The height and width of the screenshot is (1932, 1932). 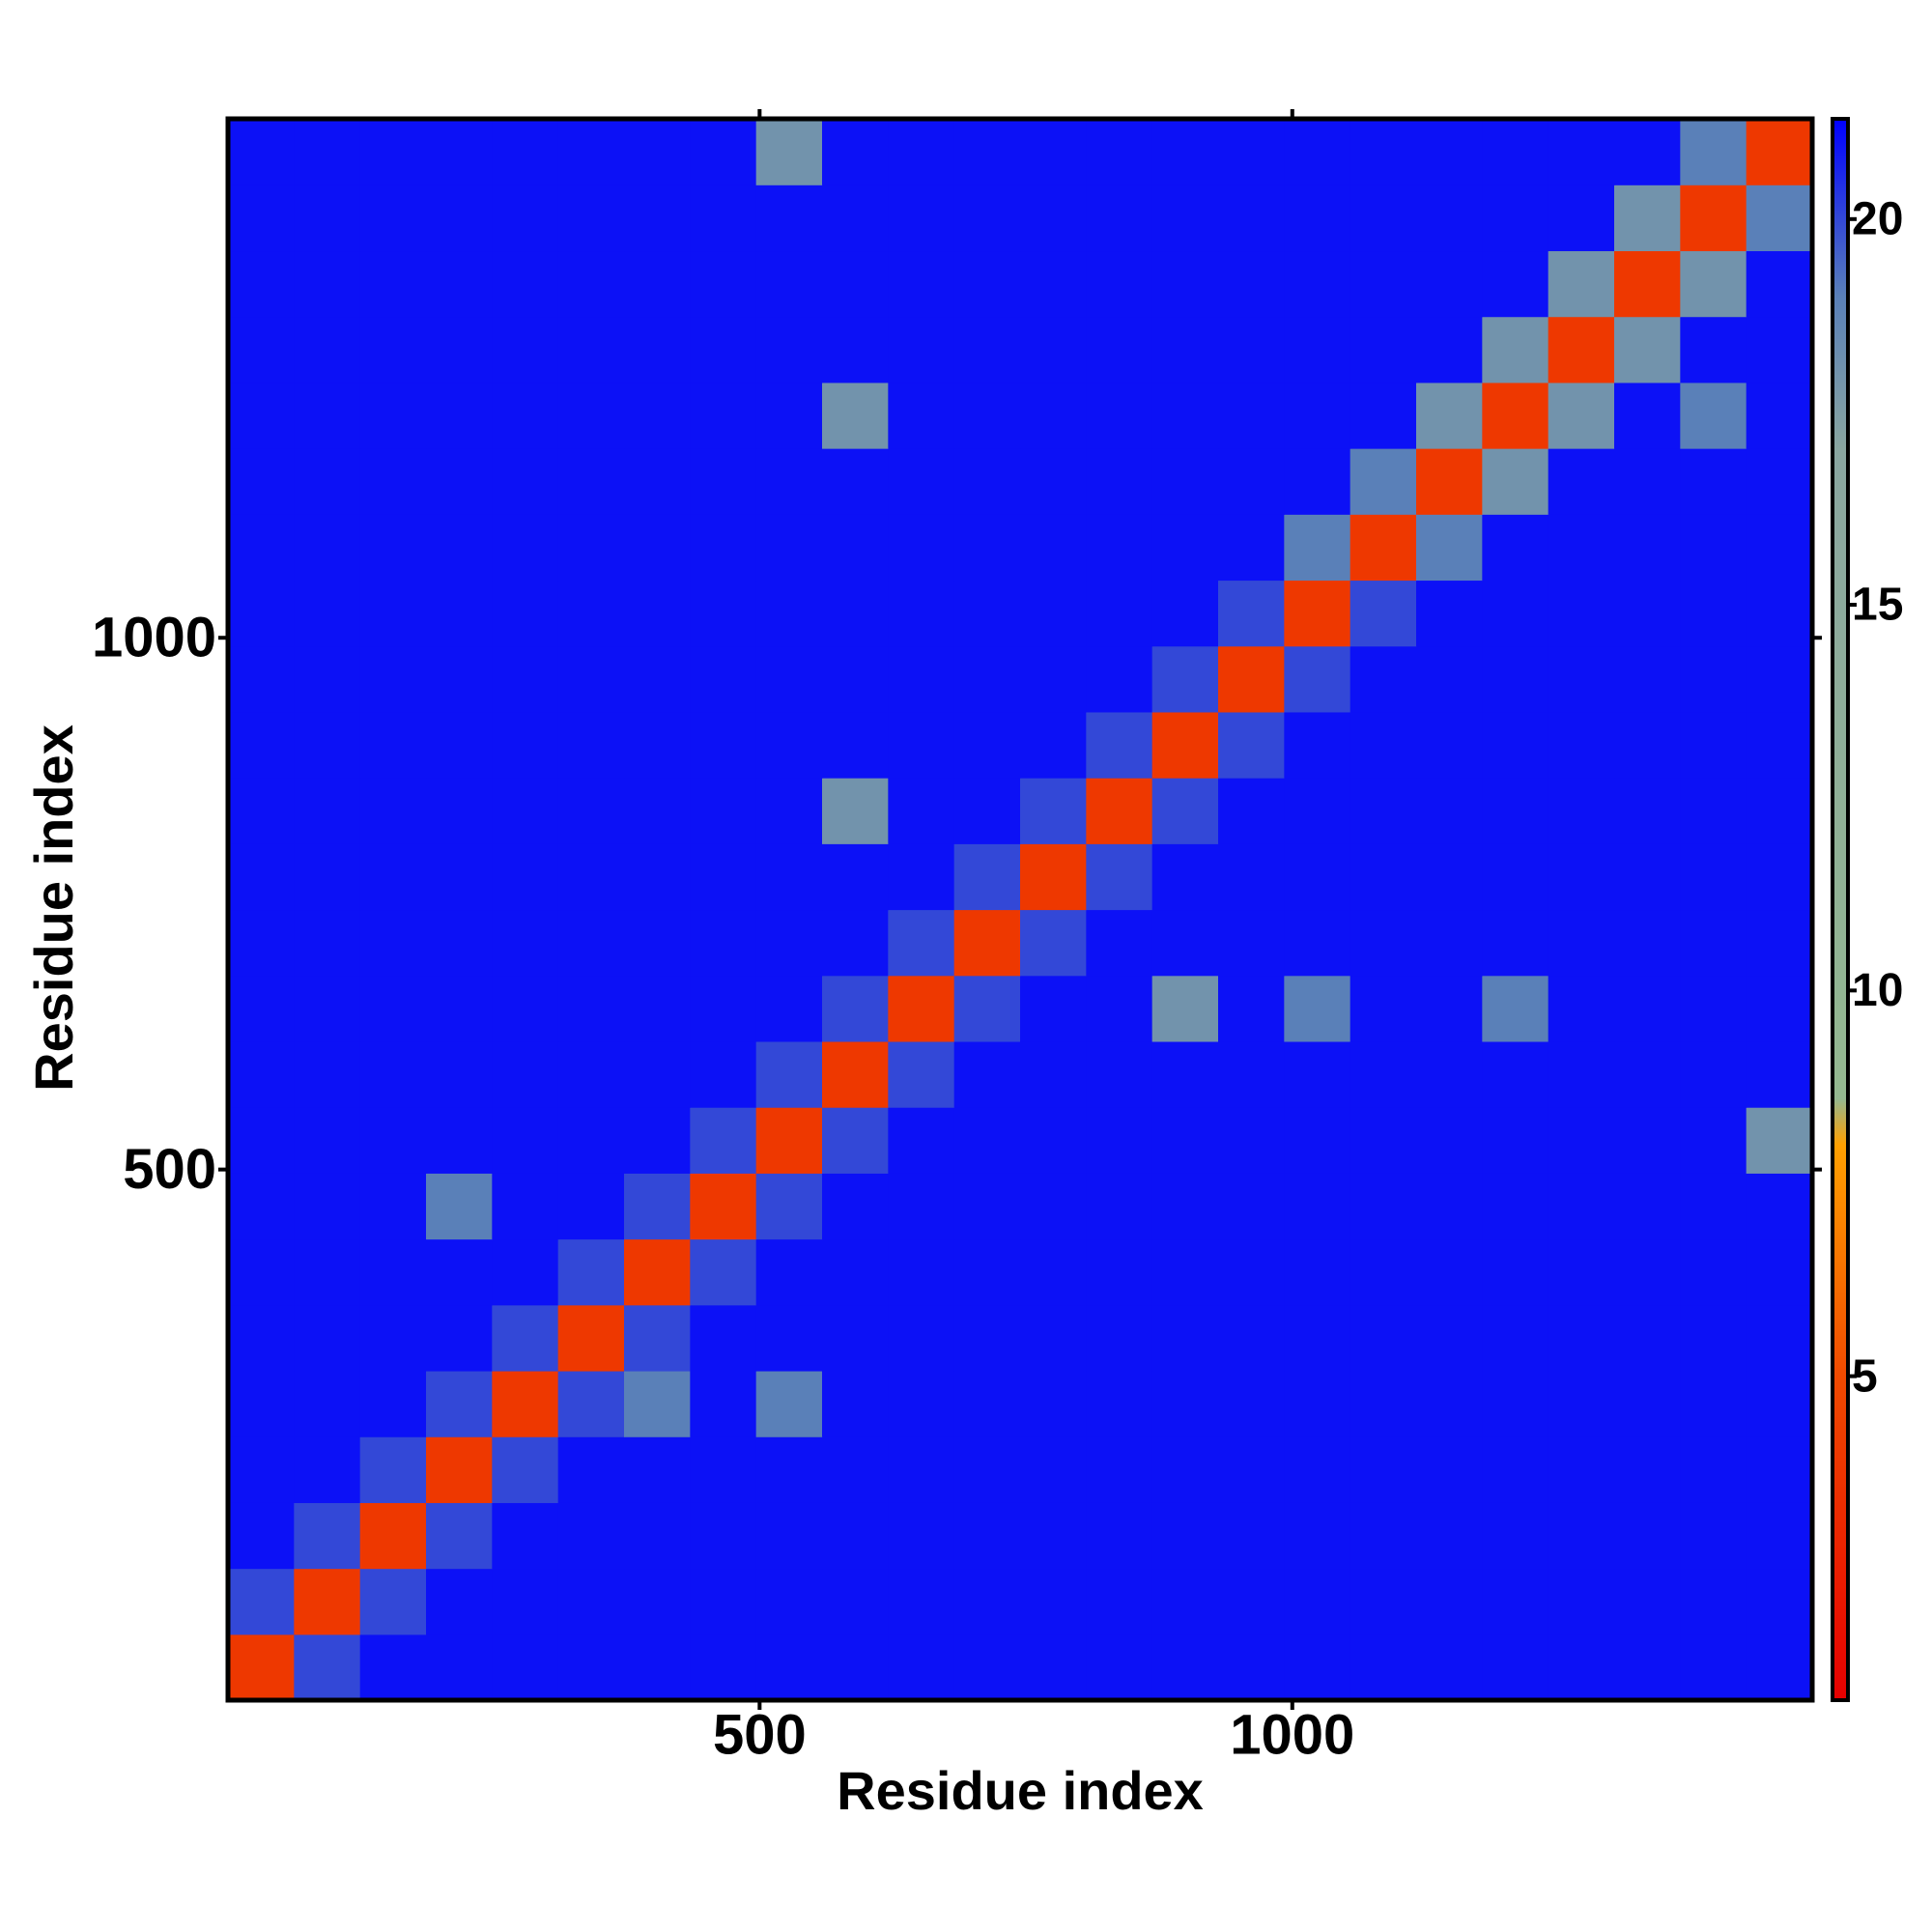 I want to click on y-tick-label: 1000, so click(x=154, y=638).